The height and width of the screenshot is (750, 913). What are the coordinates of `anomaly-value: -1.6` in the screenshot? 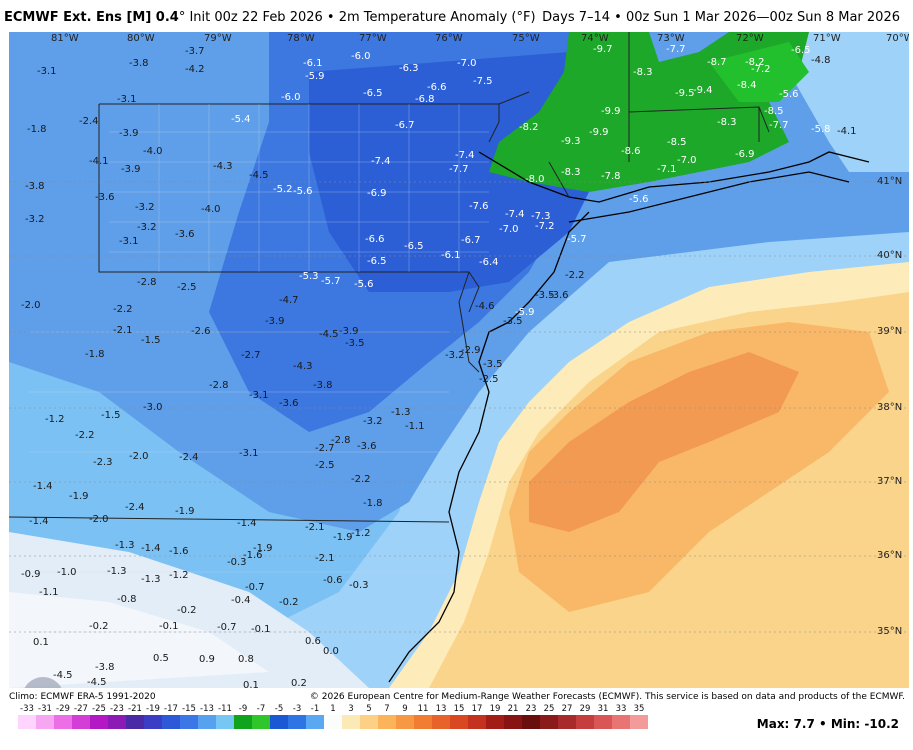 It's located at (253, 555).